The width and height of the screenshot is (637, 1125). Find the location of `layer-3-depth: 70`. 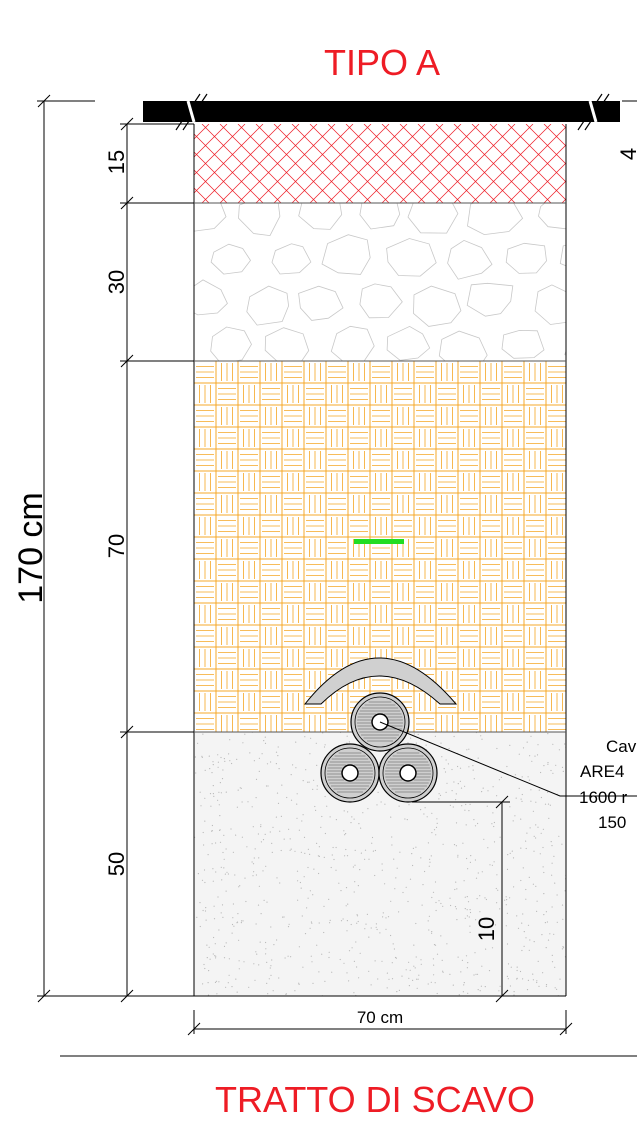

layer-3-depth: 70 is located at coordinates (116, 546).